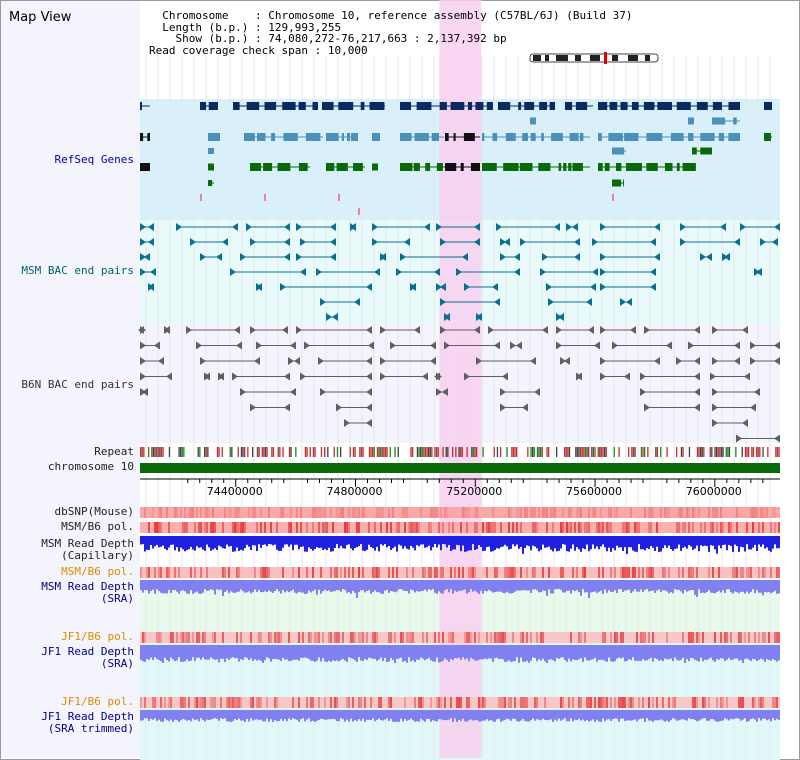 This screenshot has width=800, height=760. Describe the element at coordinates (460, 716) in the screenshot. I see `jf1-depth-trimmed-track` at that location.